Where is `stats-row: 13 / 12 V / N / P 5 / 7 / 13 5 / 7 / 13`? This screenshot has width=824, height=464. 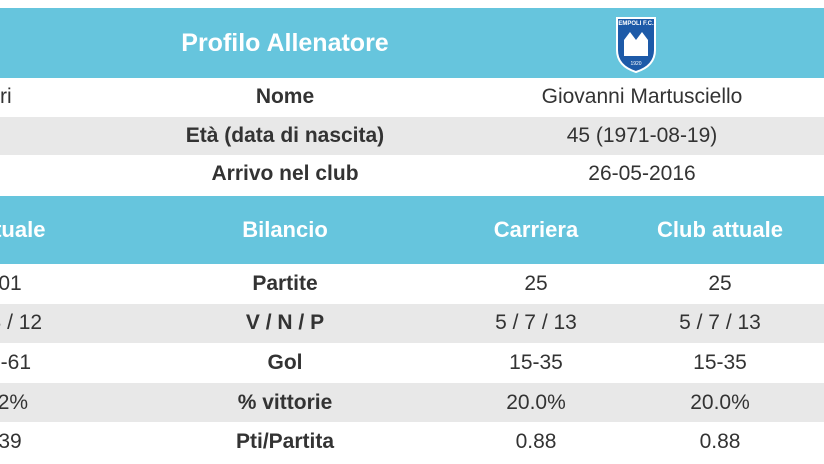
stats-row: 13 / 12 V / N / P 5 / 7 / 13 5 / 7 / 13 is located at coordinates (412, 323).